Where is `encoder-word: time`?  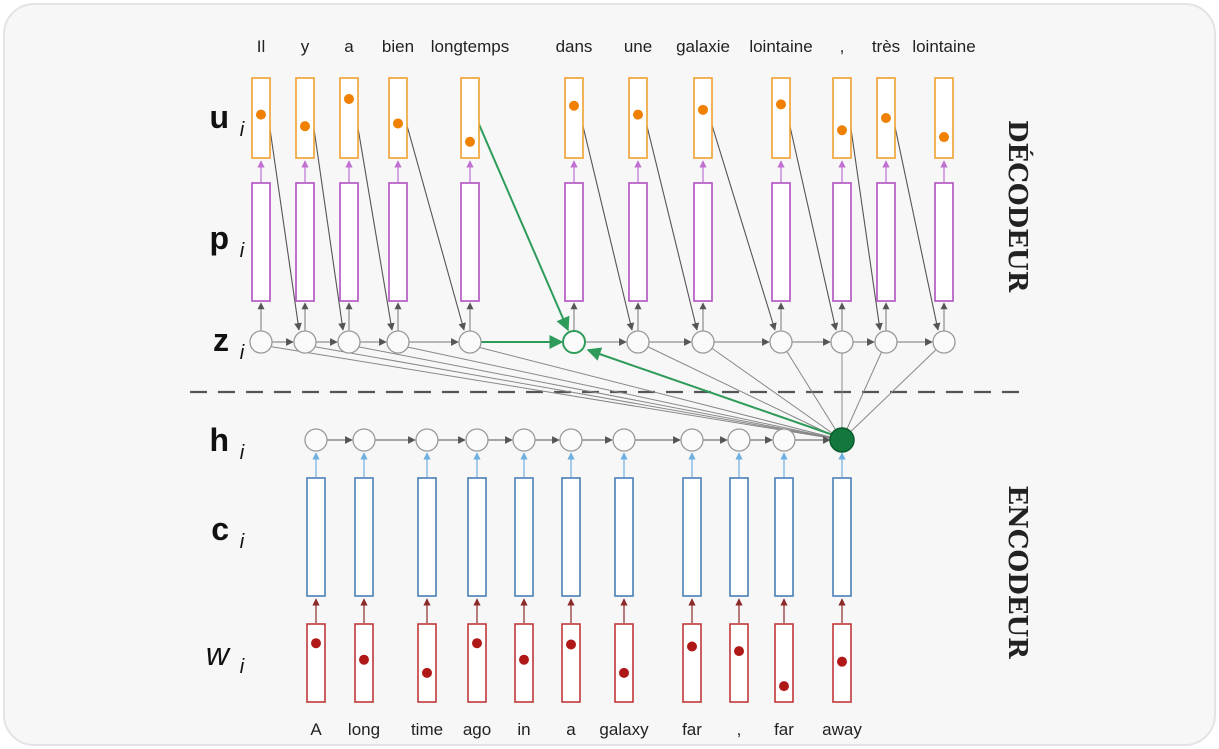
encoder-word: time is located at coordinates (427, 729).